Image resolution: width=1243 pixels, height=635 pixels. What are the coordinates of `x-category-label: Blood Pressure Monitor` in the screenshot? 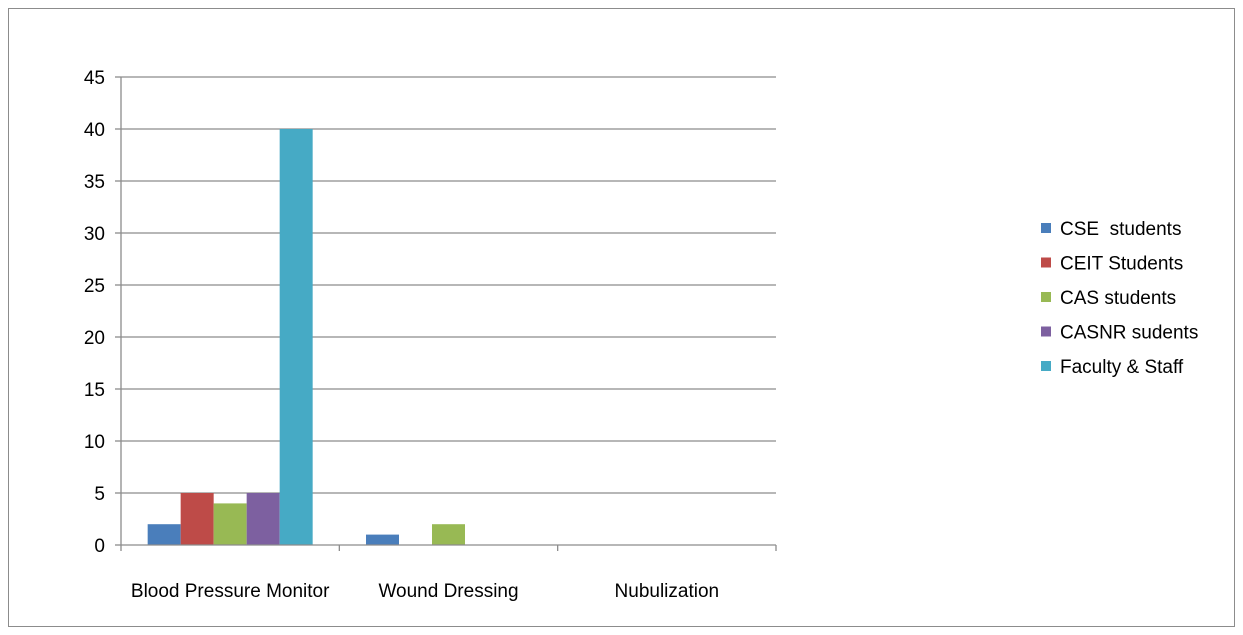 It's located at (230, 591).